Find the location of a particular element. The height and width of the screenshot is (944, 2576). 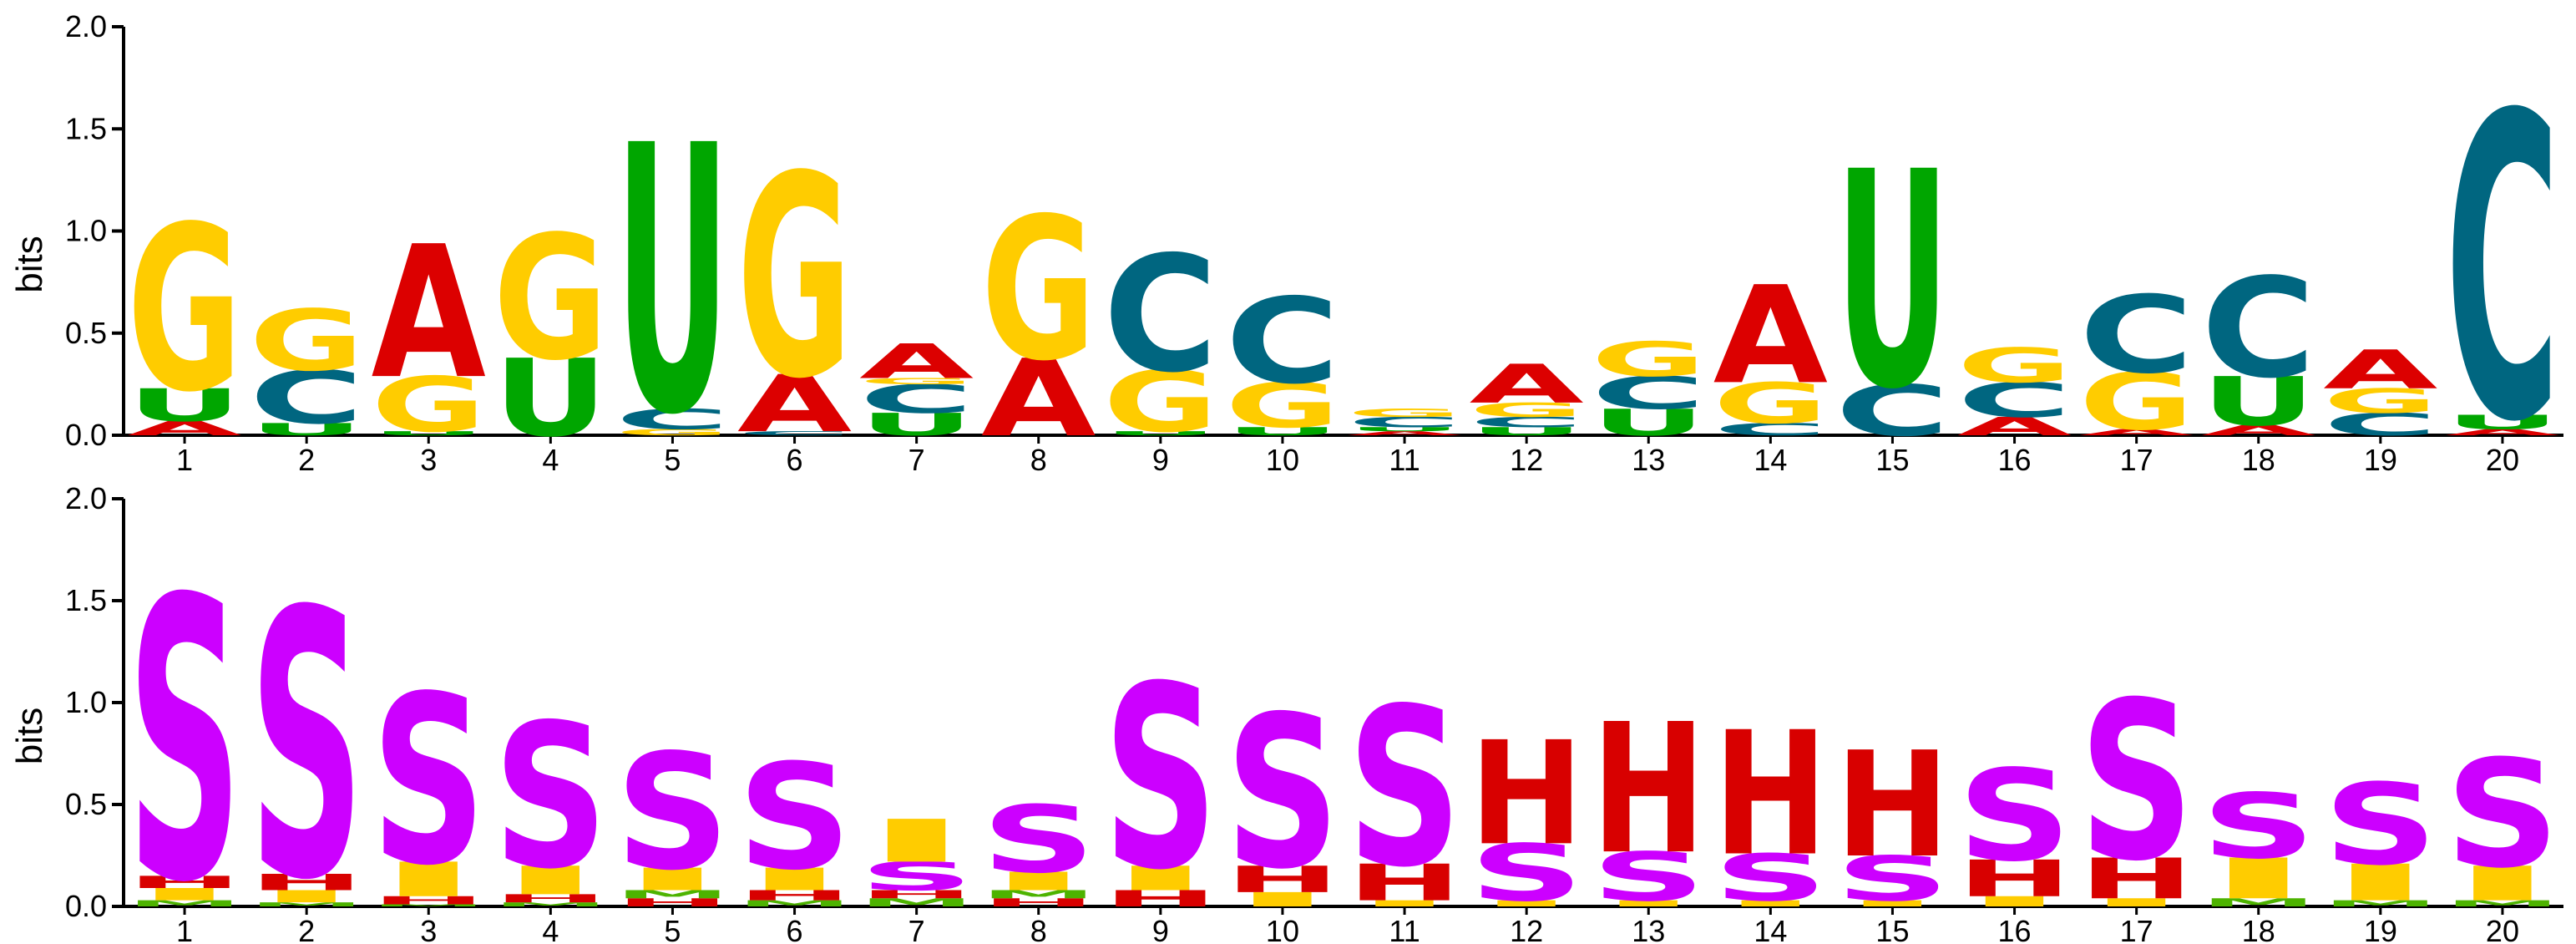

x-tick-label: 13 is located at coordinates (1648, 929).